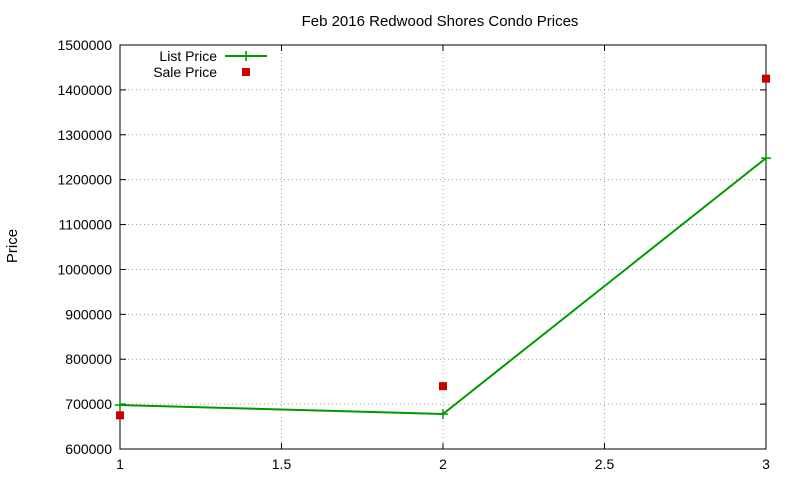 The height and width of the screenshot is (480, 800). I want to click on y-tick-label: 1200000, so click(84, 180).